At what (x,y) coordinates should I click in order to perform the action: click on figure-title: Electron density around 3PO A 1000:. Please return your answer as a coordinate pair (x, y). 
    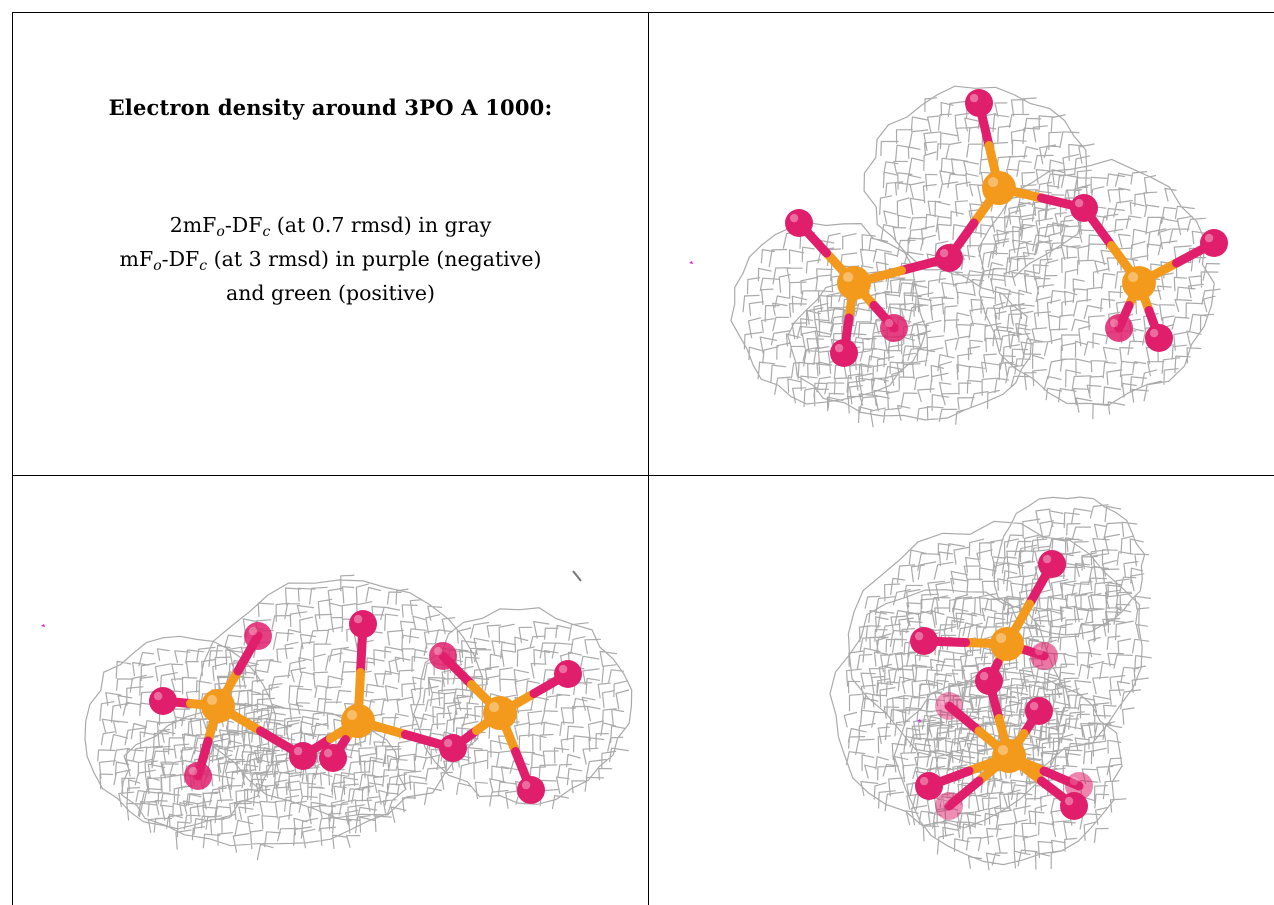
    Looking at the image, I should click on (330, 107).